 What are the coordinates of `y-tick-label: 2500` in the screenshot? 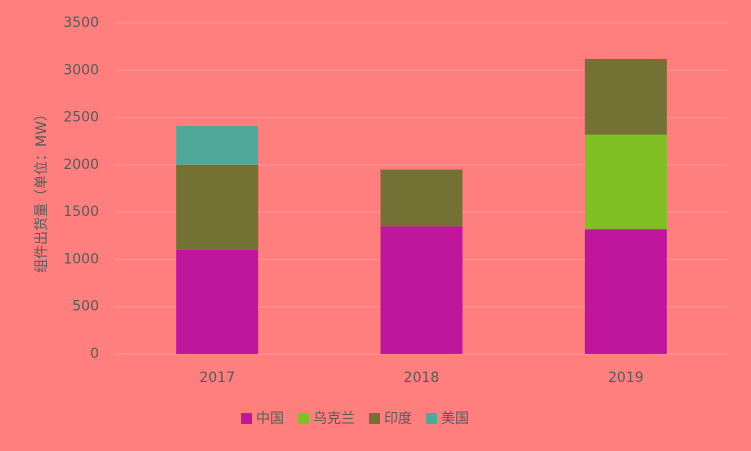 It's located at (81, 118).